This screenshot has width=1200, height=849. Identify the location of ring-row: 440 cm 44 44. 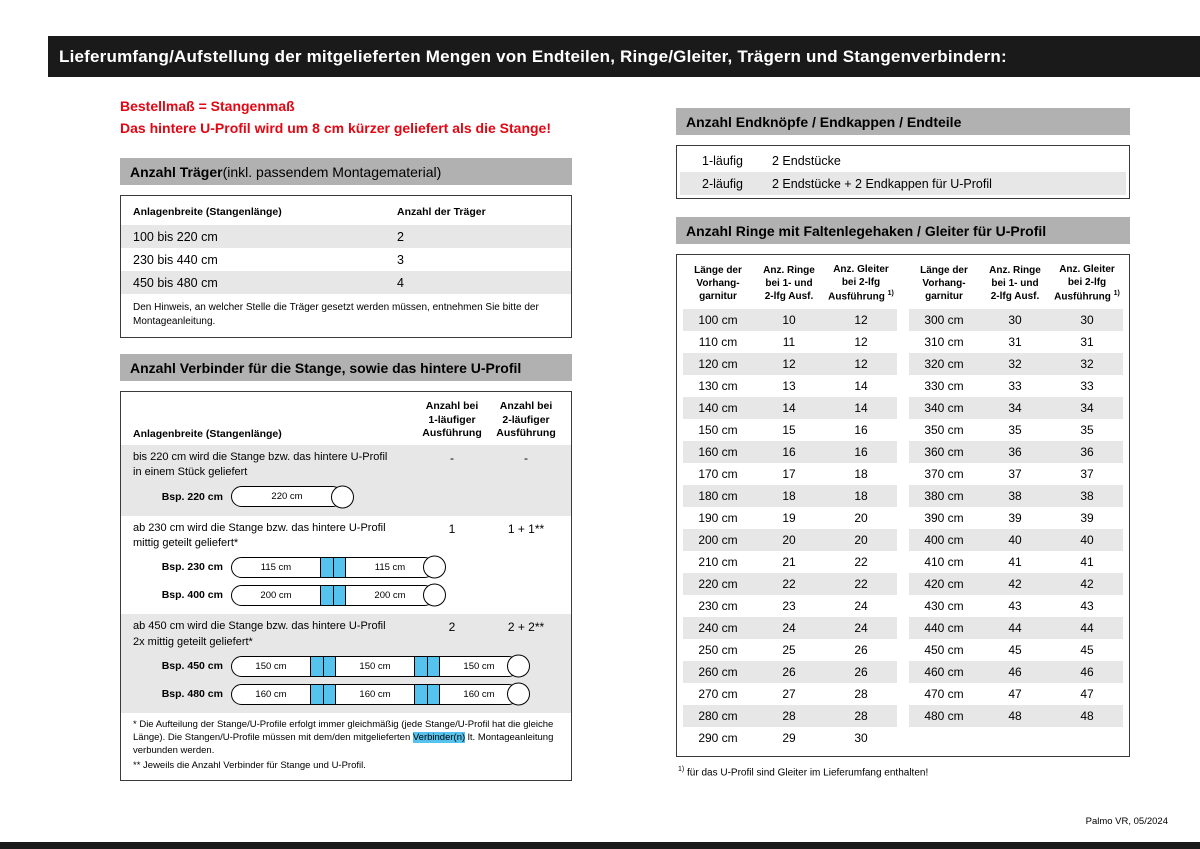
(1016, 627).